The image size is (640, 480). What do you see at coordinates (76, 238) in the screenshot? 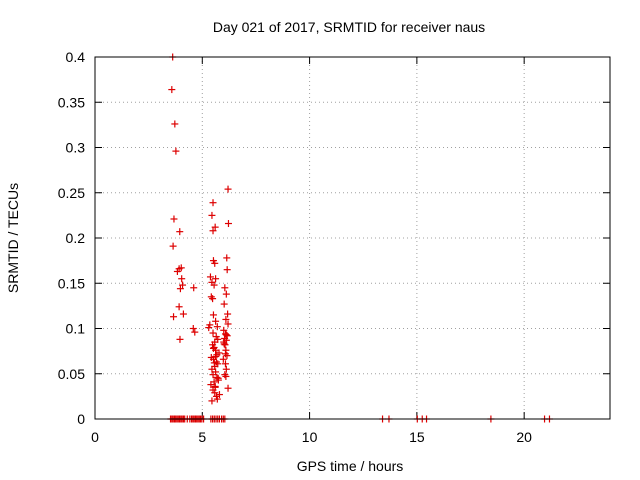
I see `y-tick-label: 0.2` at bounding box center [76, 238].